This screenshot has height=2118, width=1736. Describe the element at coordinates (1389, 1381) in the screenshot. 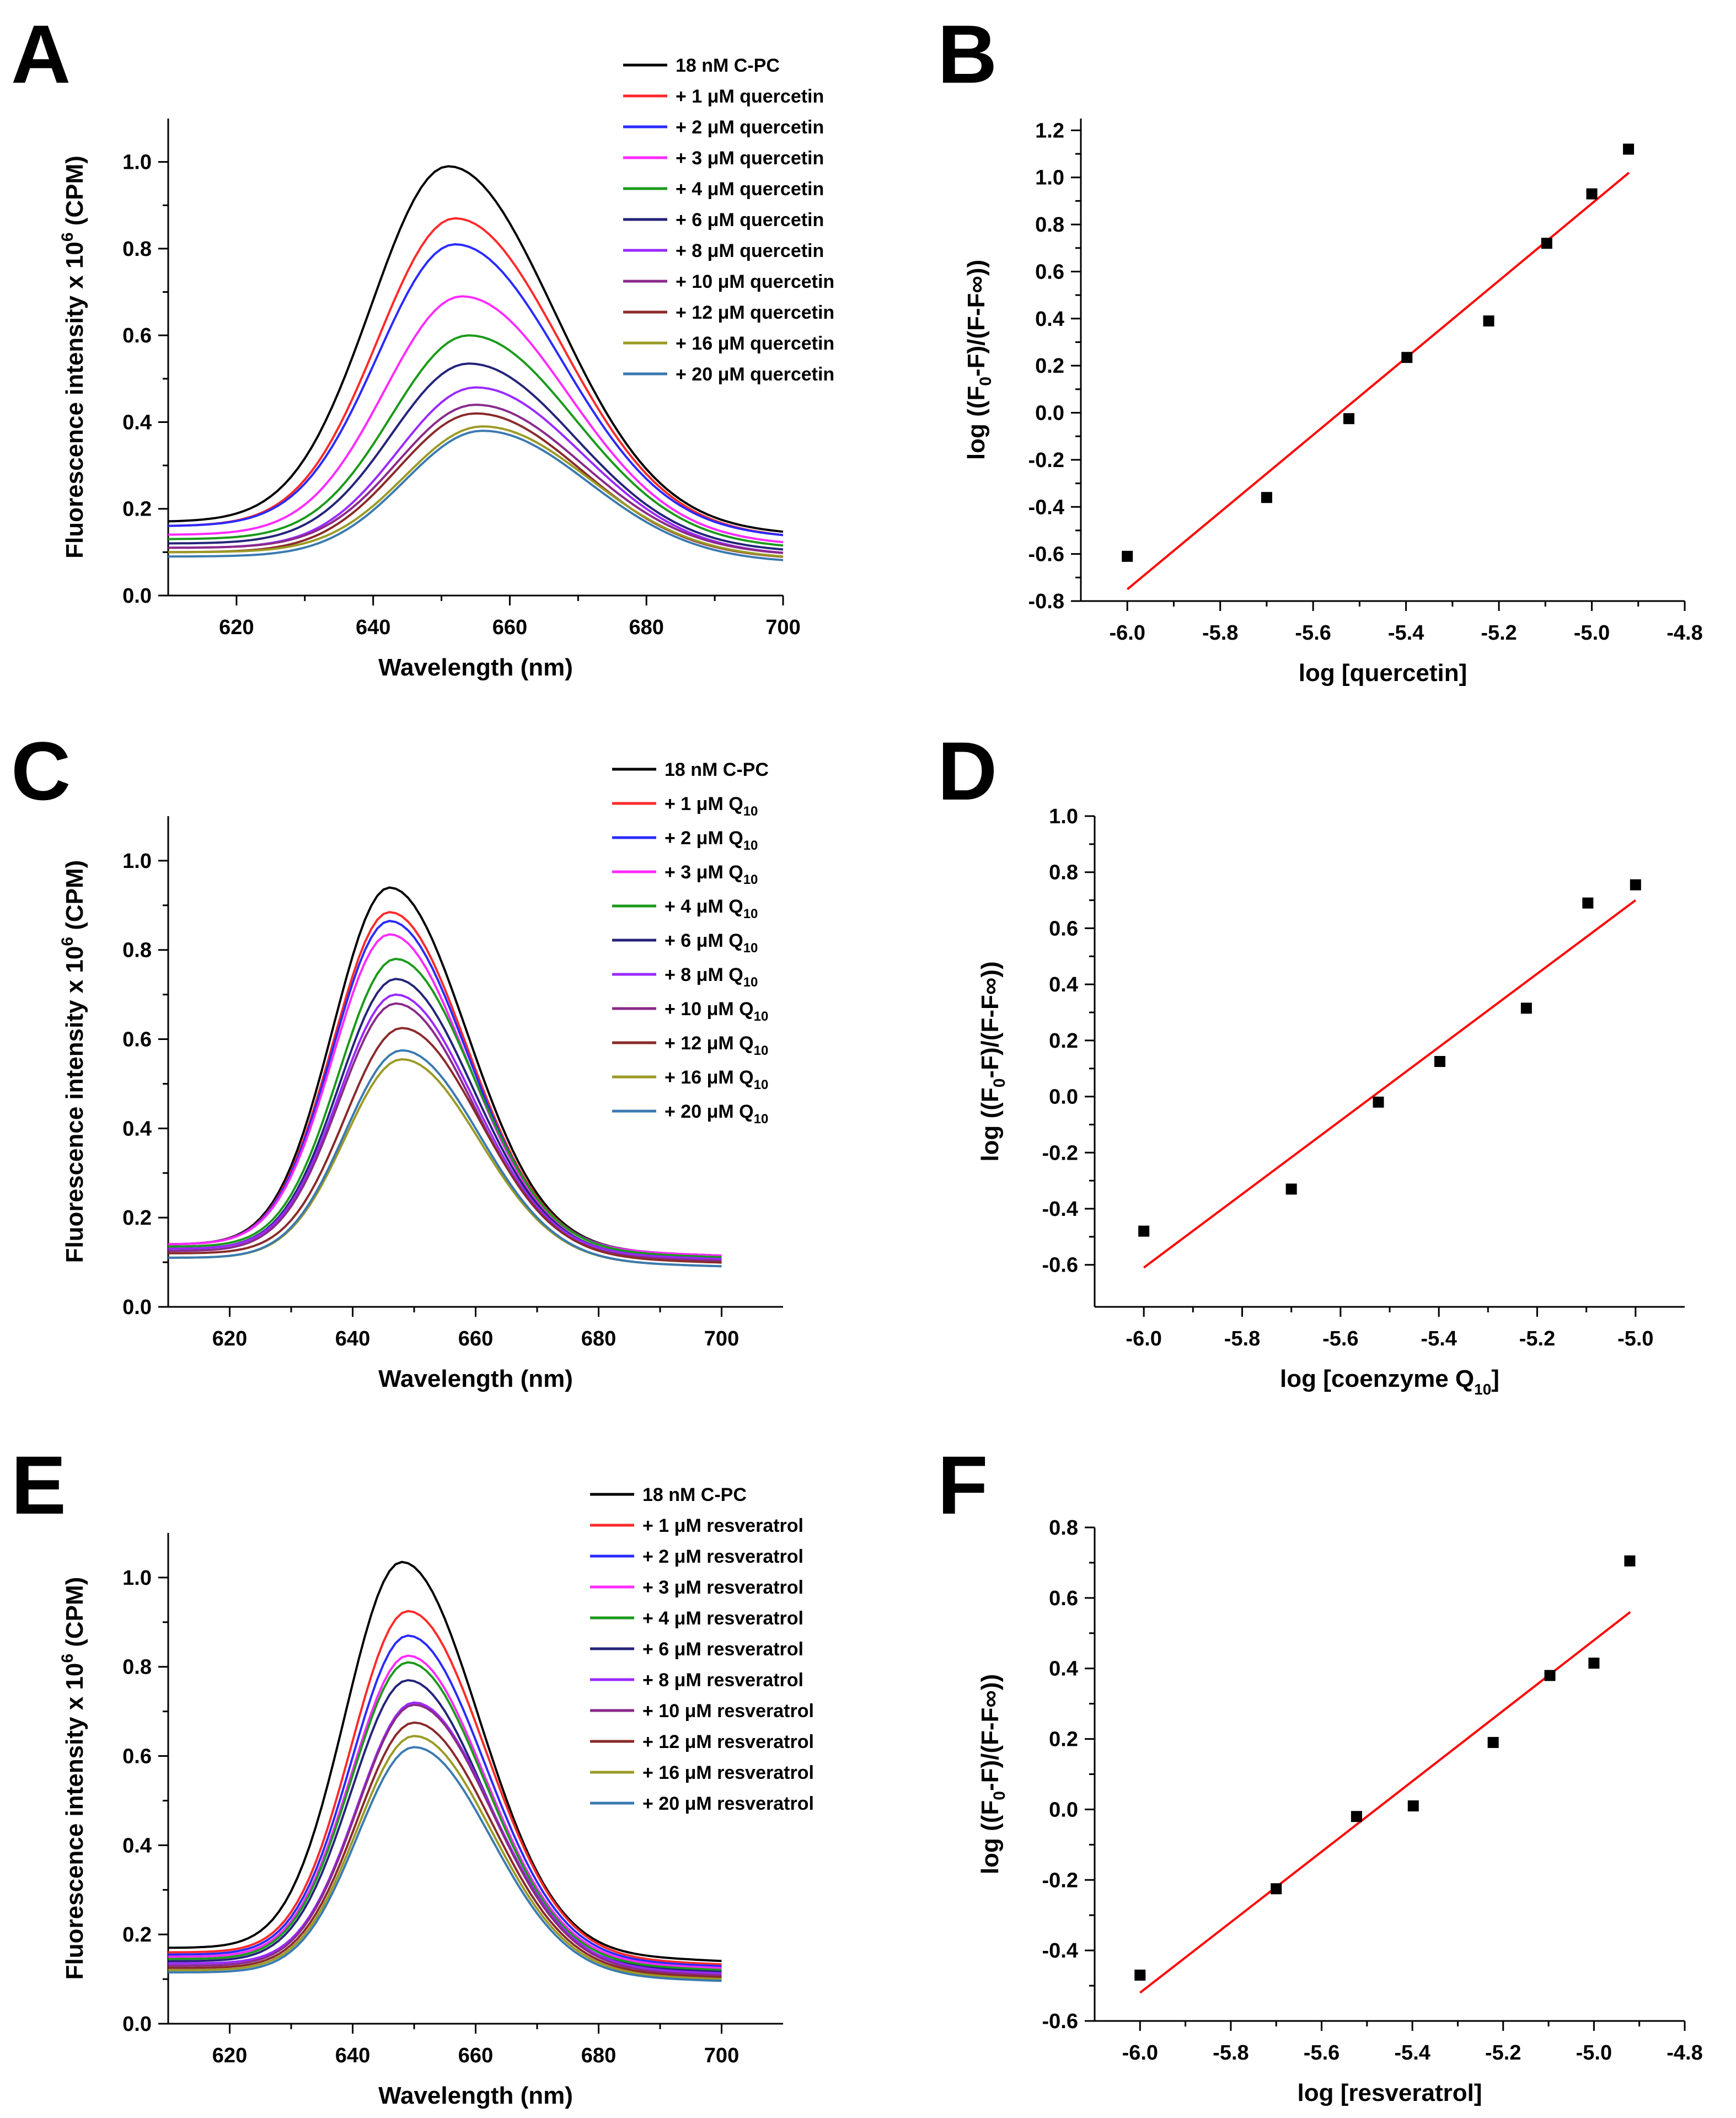

I see `x-axis-title: log [coenzyme Q10]` at that location.